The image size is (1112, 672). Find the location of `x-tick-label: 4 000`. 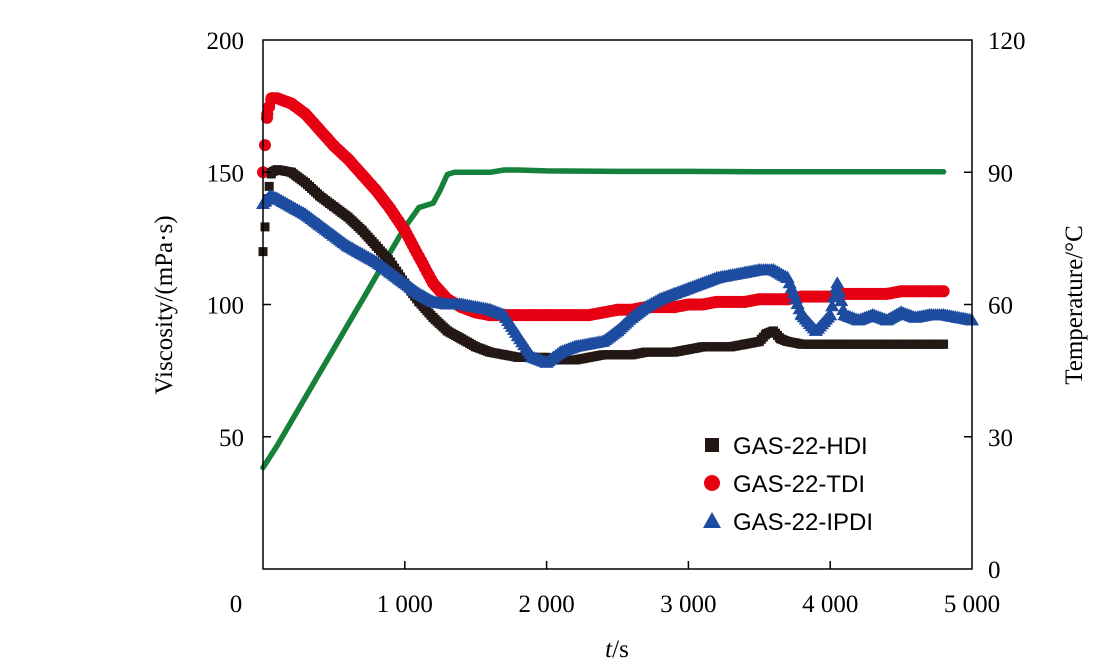

x-tick-label: 4 000 is located at coordinates (830, 604).